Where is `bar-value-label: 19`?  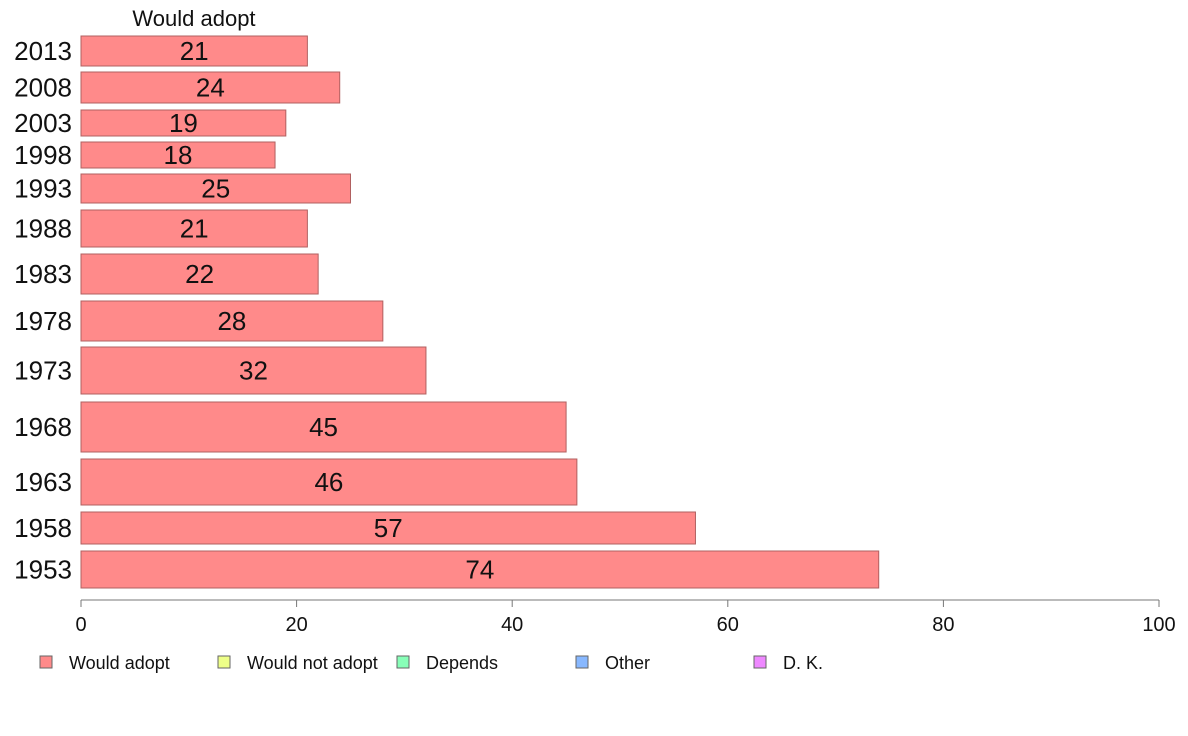 bar-value-label: 19 is located at coordinates (183, 123).